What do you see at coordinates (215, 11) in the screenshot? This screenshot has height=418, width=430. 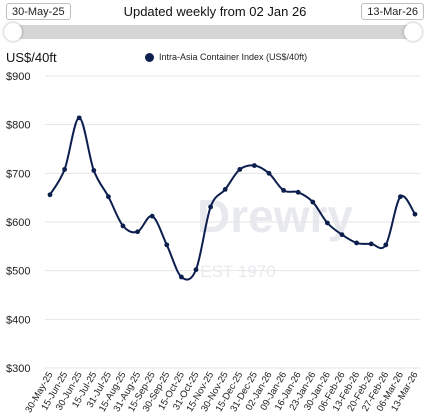 I see `update-note: Updated weekly from 02 Jan 26` at bounding box center [215, 11].